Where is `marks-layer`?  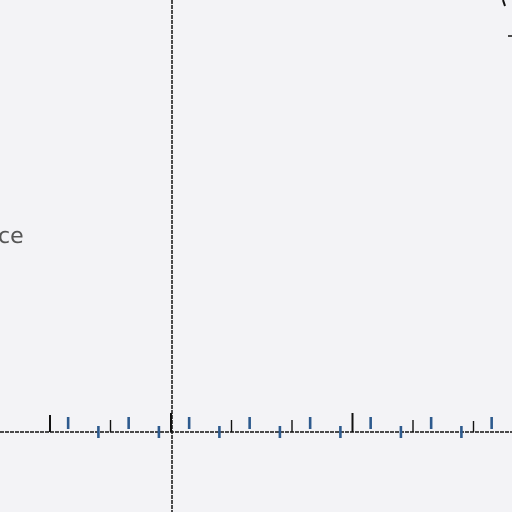 marks-layer is located at coordinates (281, 425).